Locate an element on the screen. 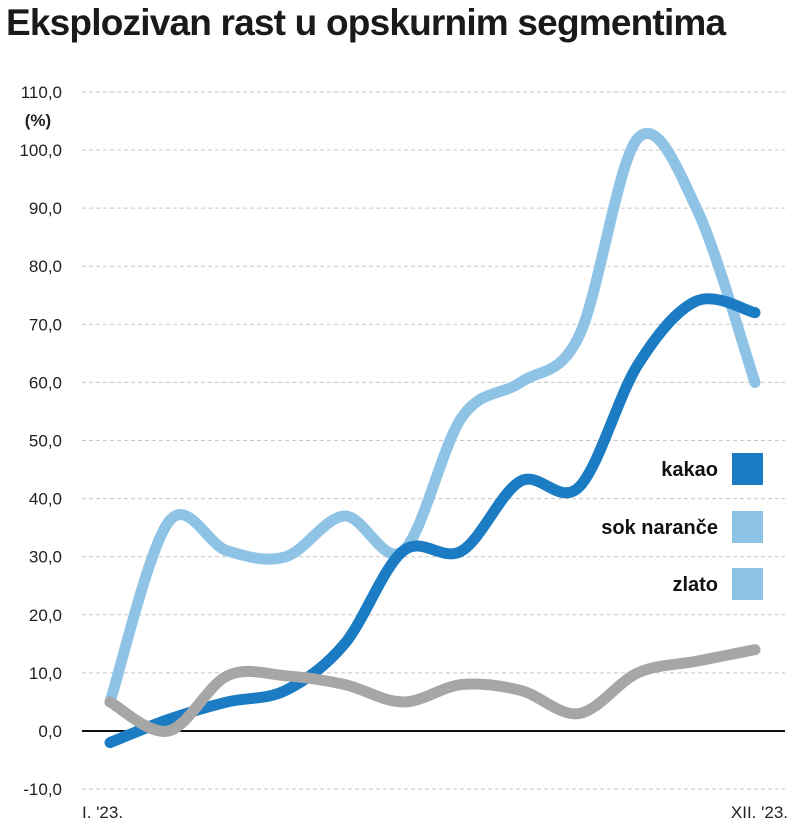  x-tick-label: I. '23. is located at coordinates (102, 812).